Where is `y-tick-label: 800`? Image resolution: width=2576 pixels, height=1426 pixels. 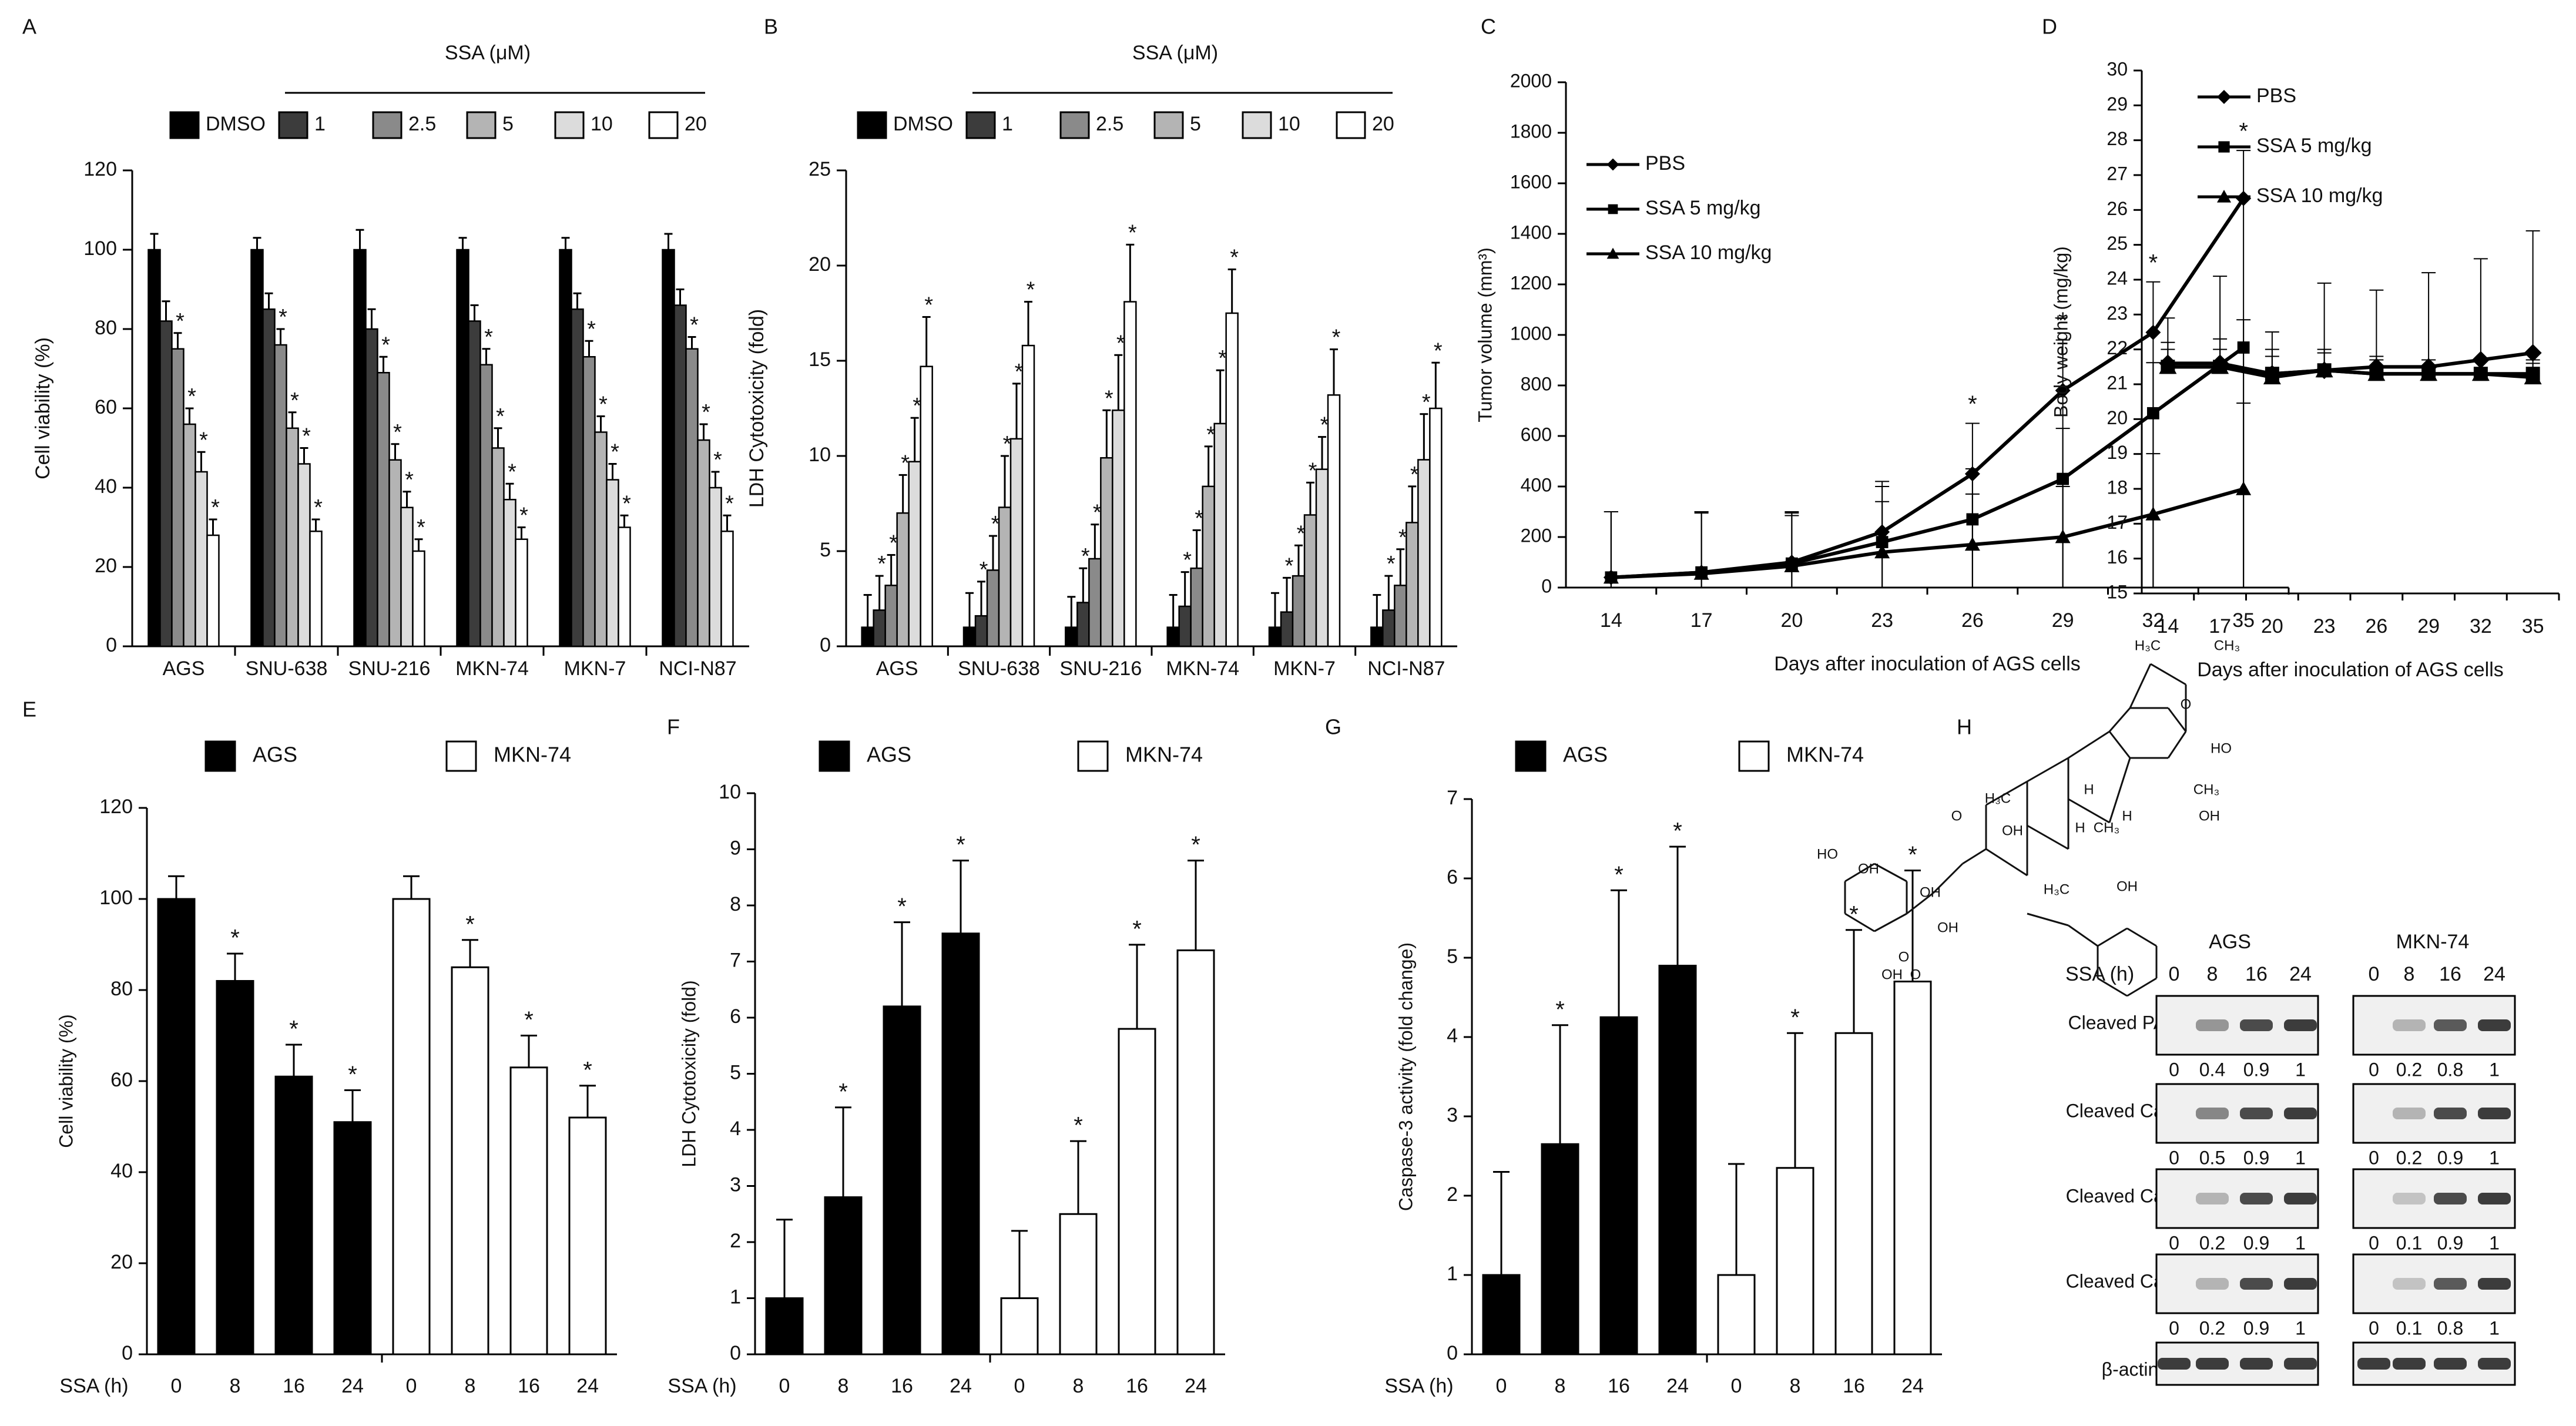
y-tick-label: 800 is located at coordinates (1536, 383).